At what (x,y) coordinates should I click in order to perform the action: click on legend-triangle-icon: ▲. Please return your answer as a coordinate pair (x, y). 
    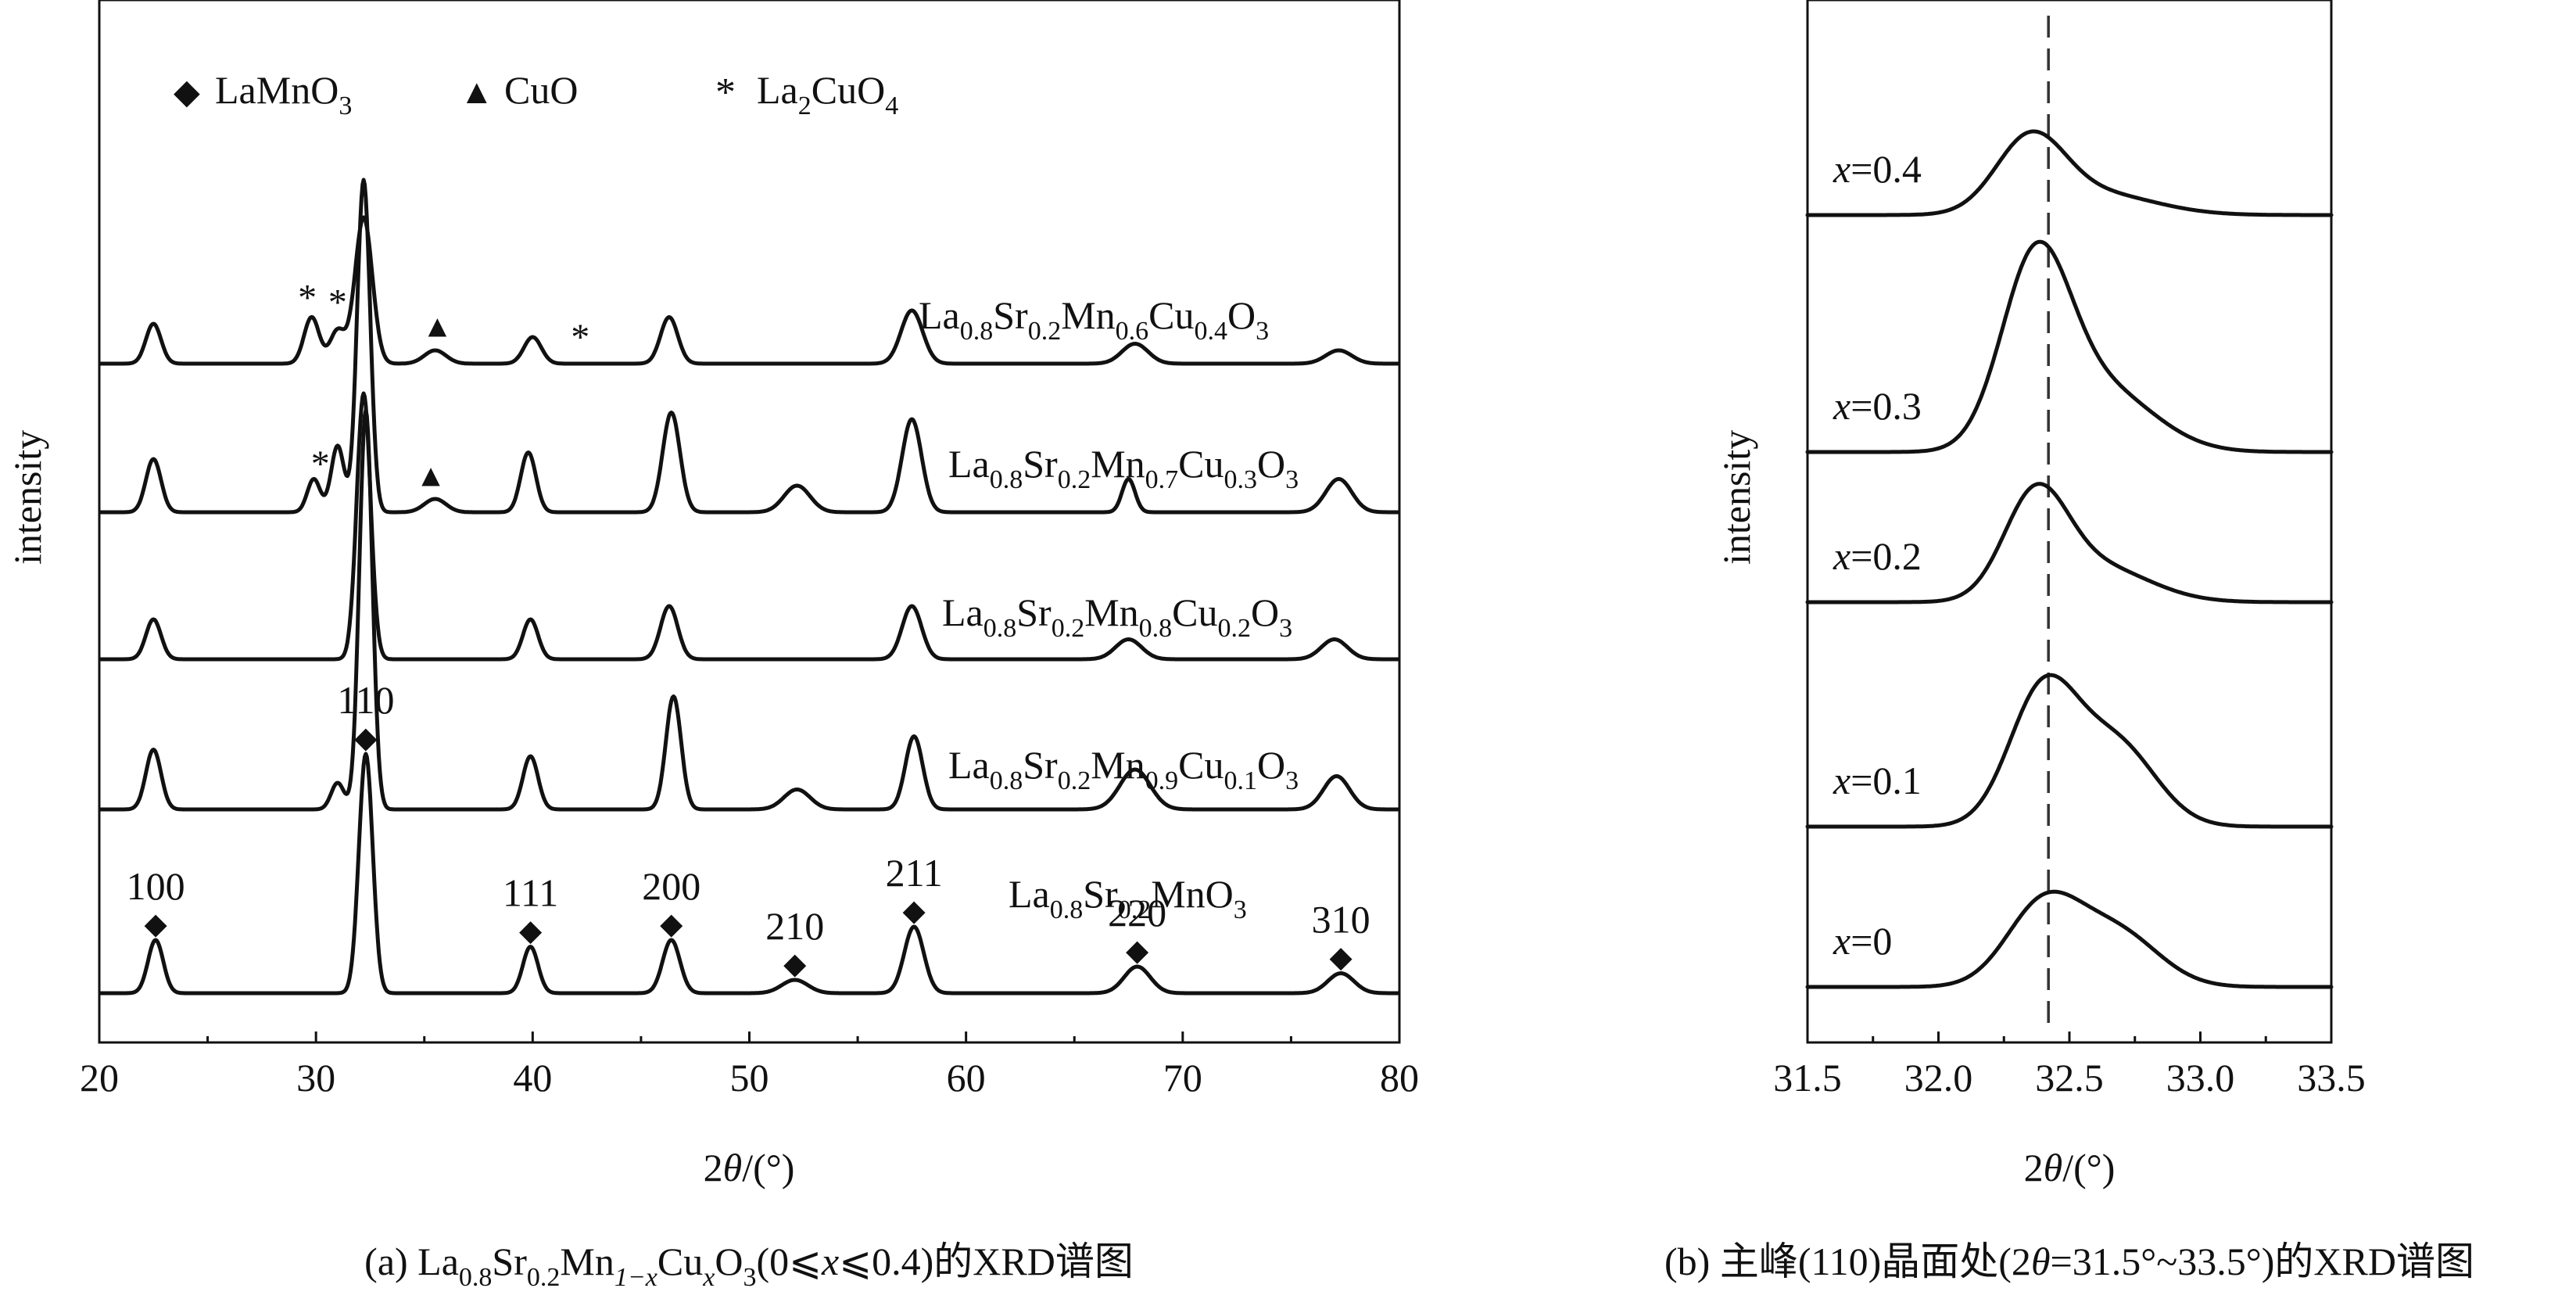
    Looking at the image, I should click on (477, 92).